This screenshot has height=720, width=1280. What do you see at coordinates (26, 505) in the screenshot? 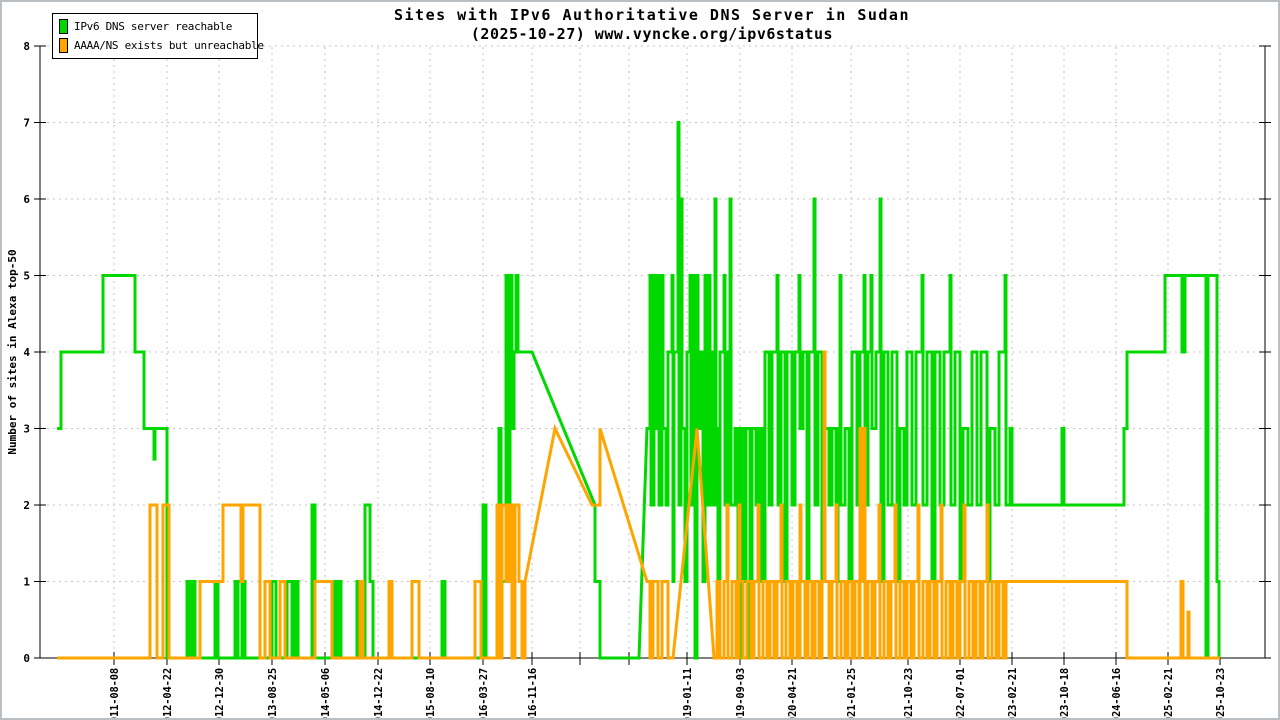
I see `y-tick-label: 2` at bounding box center [26, 505].